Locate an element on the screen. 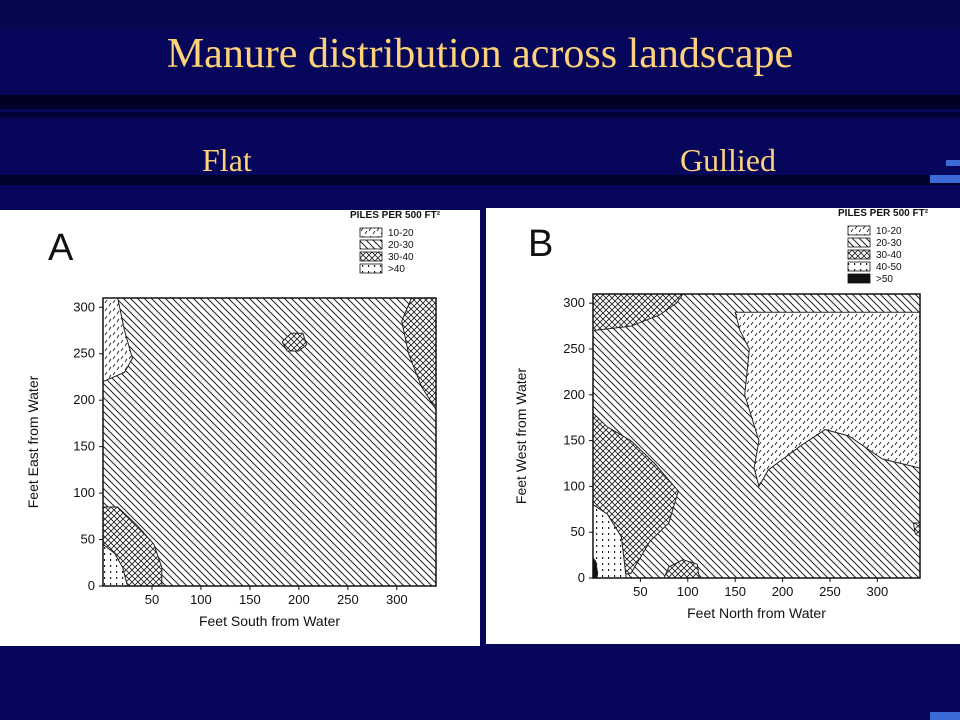 Image resolution: width=960 pixels, height=720 pixels. x-axis-label: Feet North from Water is located at coordinates (756, 613).